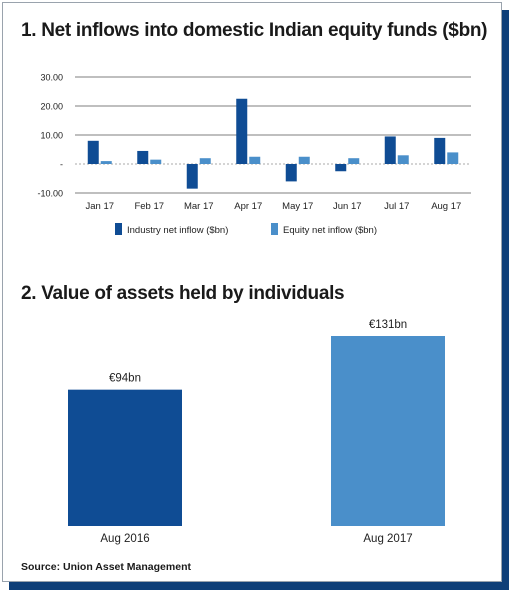 This screenshot has height=594, width=511. What do you see at coordinates (177, 230) in the screenshot?
I see `legend-label: Industry net inflow ($bn)` at bounding box center [177, 230].